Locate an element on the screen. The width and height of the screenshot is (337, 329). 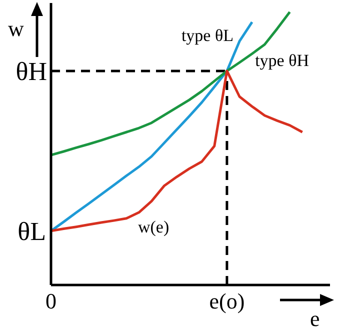
series-label: type θH is located at coordinates (282, 60).